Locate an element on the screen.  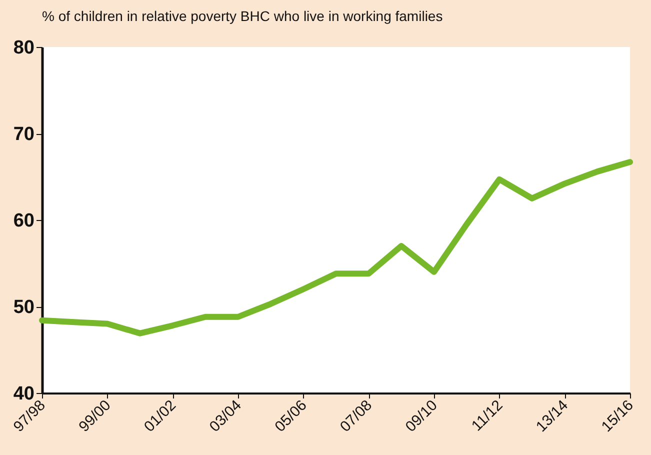
y-tick-label: 50 is located at coordinates (23, 307).